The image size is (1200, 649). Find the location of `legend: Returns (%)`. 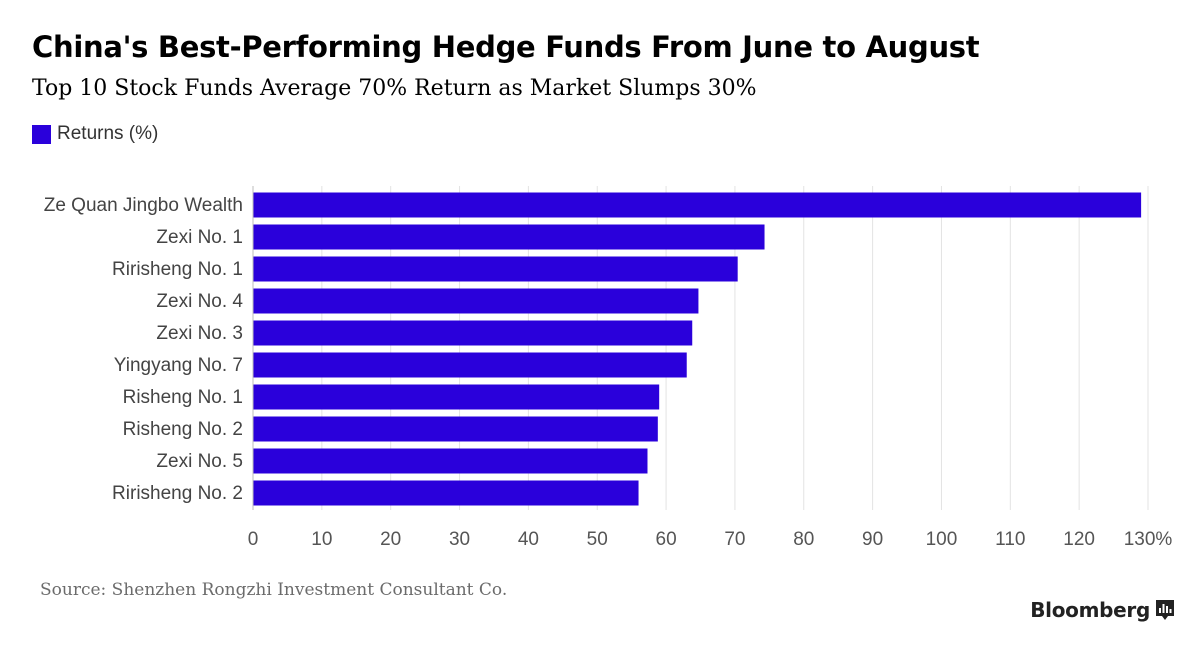

legend: Returns (%) is located at coordinates (95, 134).